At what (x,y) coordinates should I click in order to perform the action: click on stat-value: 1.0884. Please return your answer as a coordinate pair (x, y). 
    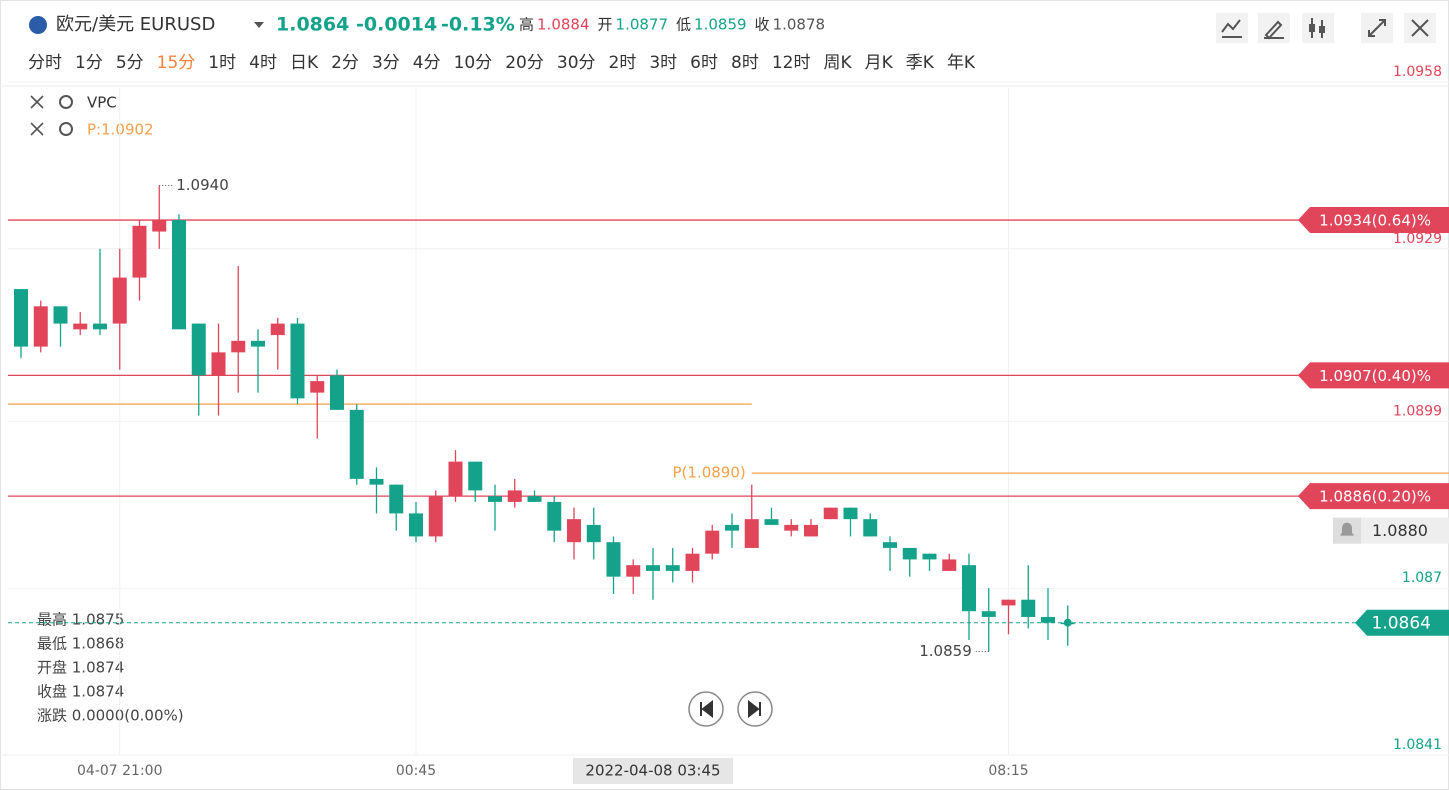
    Looking at the image, I should click on (563, 25).